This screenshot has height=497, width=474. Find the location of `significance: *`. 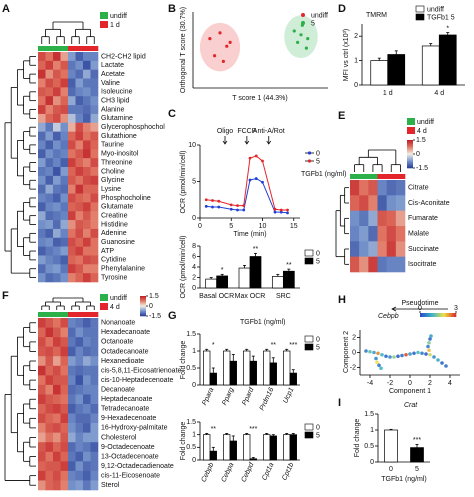

significance: * is located at coordinates (447, 28).